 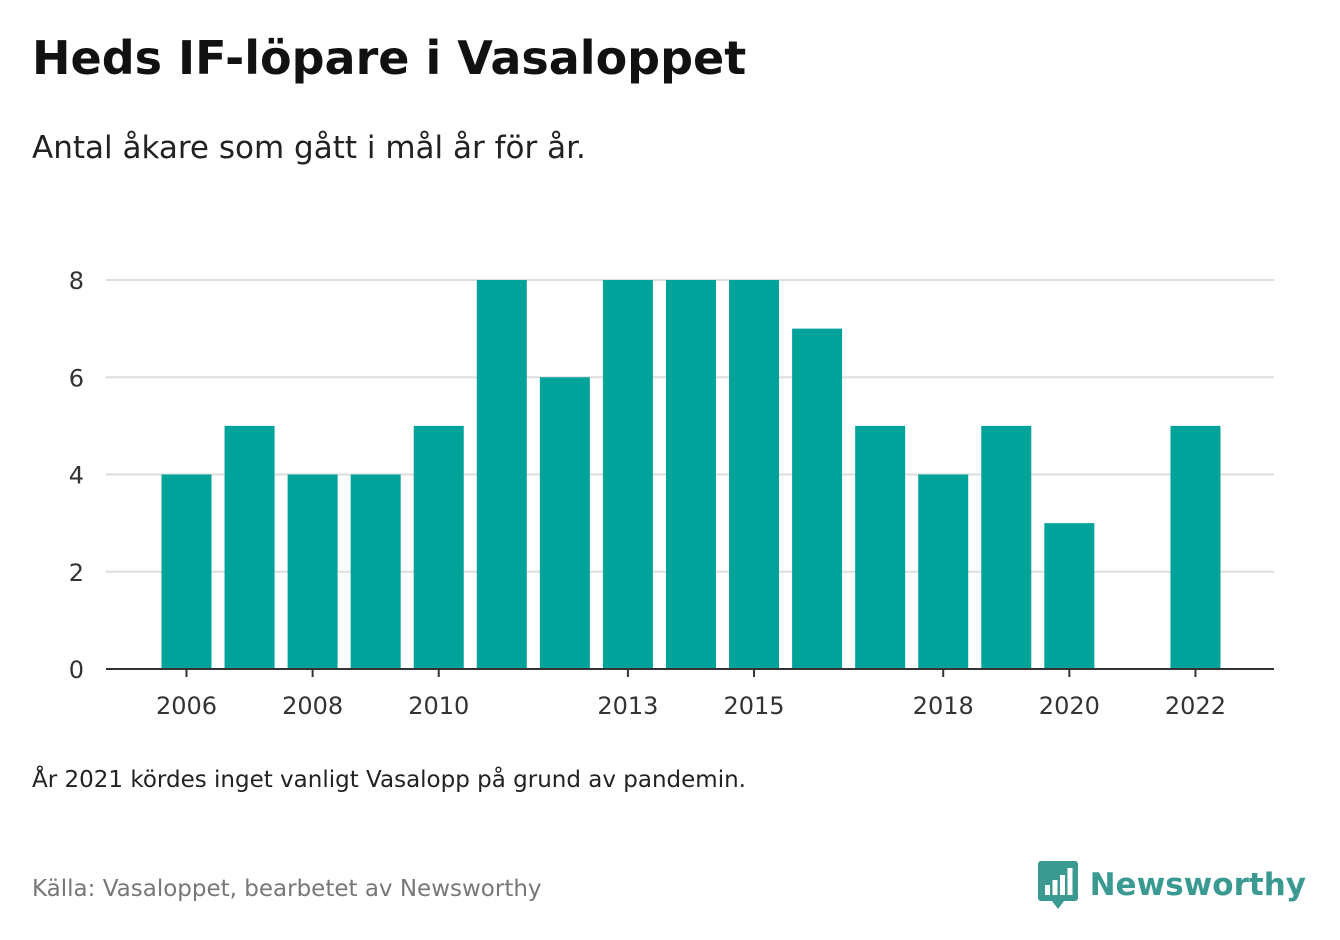 I want to click on bar-2014, so click(x=690, y=474).